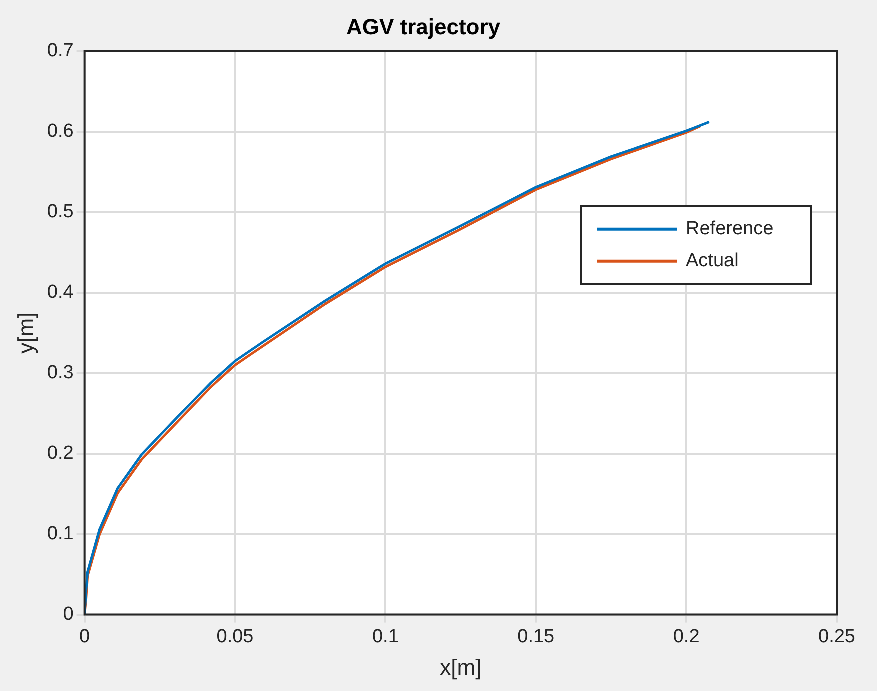 The height and width of the screenshot is (691, 877). I want to click on x-tick-label: 0.2, so click(686, 637).